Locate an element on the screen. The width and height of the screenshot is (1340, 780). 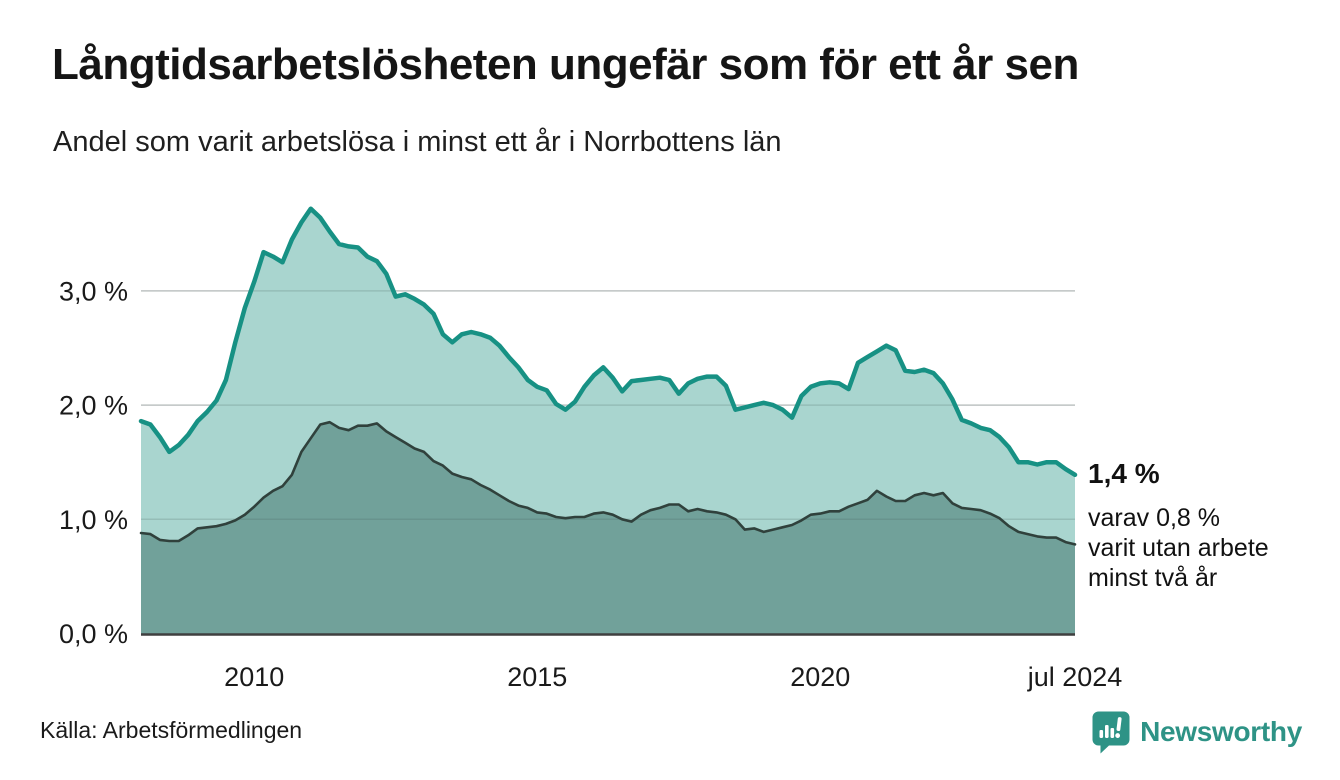
y-axis-tick-labels: 0,0 % 1,0 % 2,0 % 3,0 % is located at coordinates (93, 462).